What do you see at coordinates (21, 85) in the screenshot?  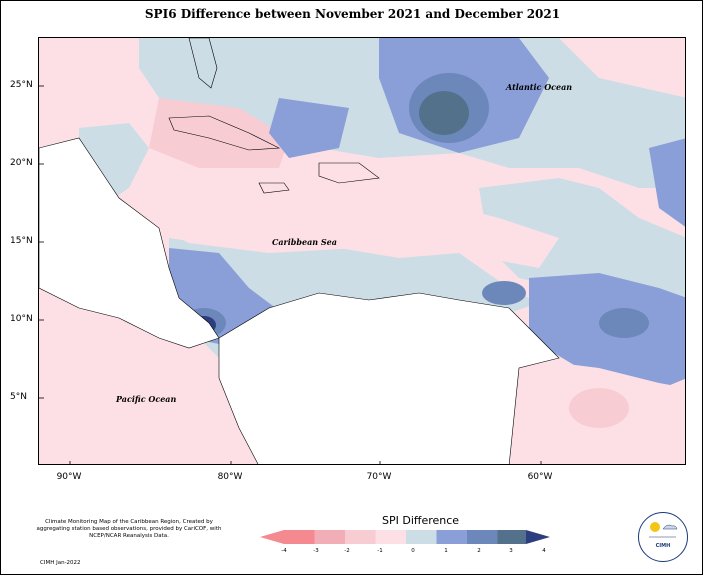 I see `lat-label-25n: 25°N` at bounding box center [21, 85].